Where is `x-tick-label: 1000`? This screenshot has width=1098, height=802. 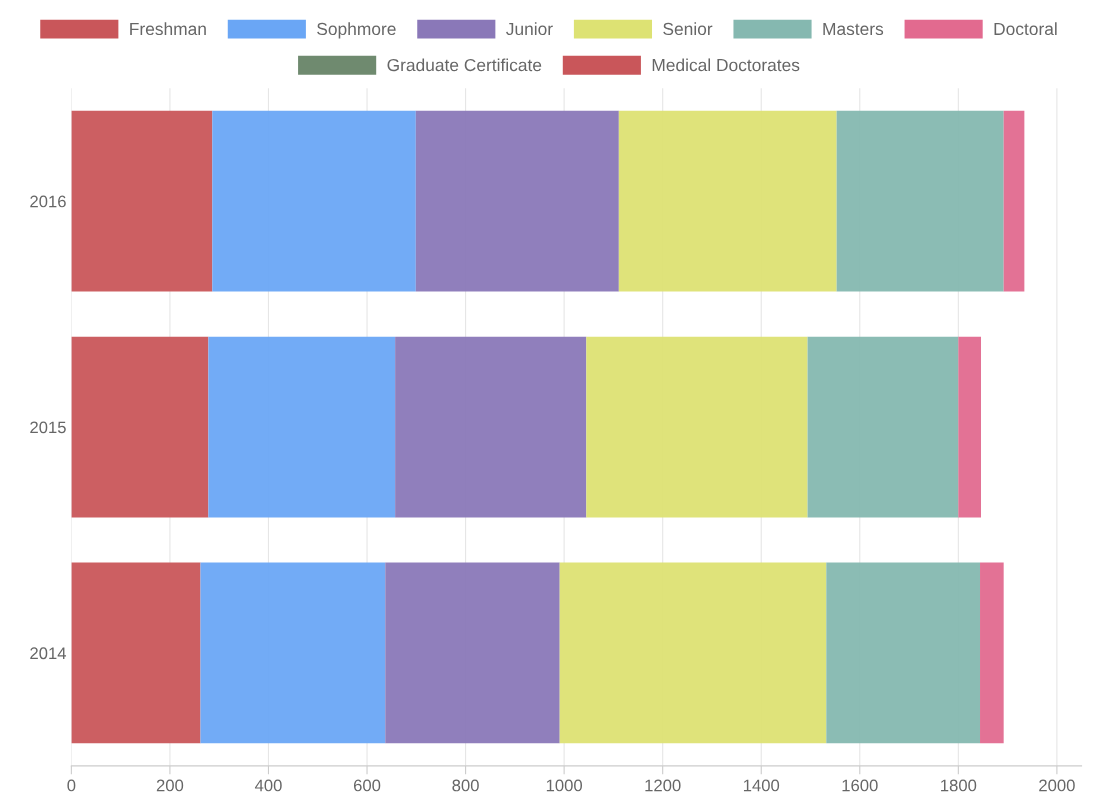
x-tick-label: 1000 is located at coordinates (564, 785).